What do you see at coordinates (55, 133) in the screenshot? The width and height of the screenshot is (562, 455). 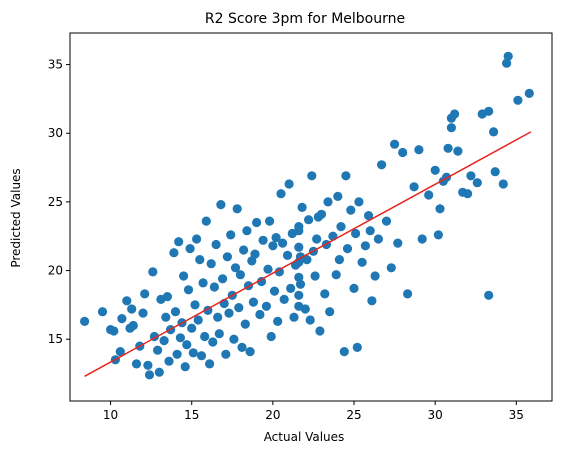 I see `y-tick-label: 30` at bounding box center [55, 133].